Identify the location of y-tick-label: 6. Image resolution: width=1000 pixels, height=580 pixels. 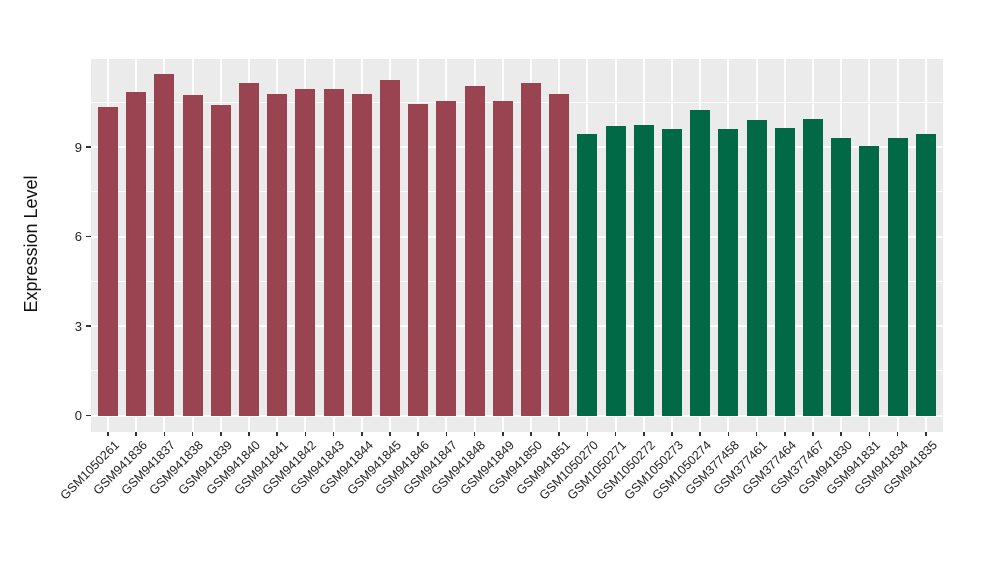
(78, 237).